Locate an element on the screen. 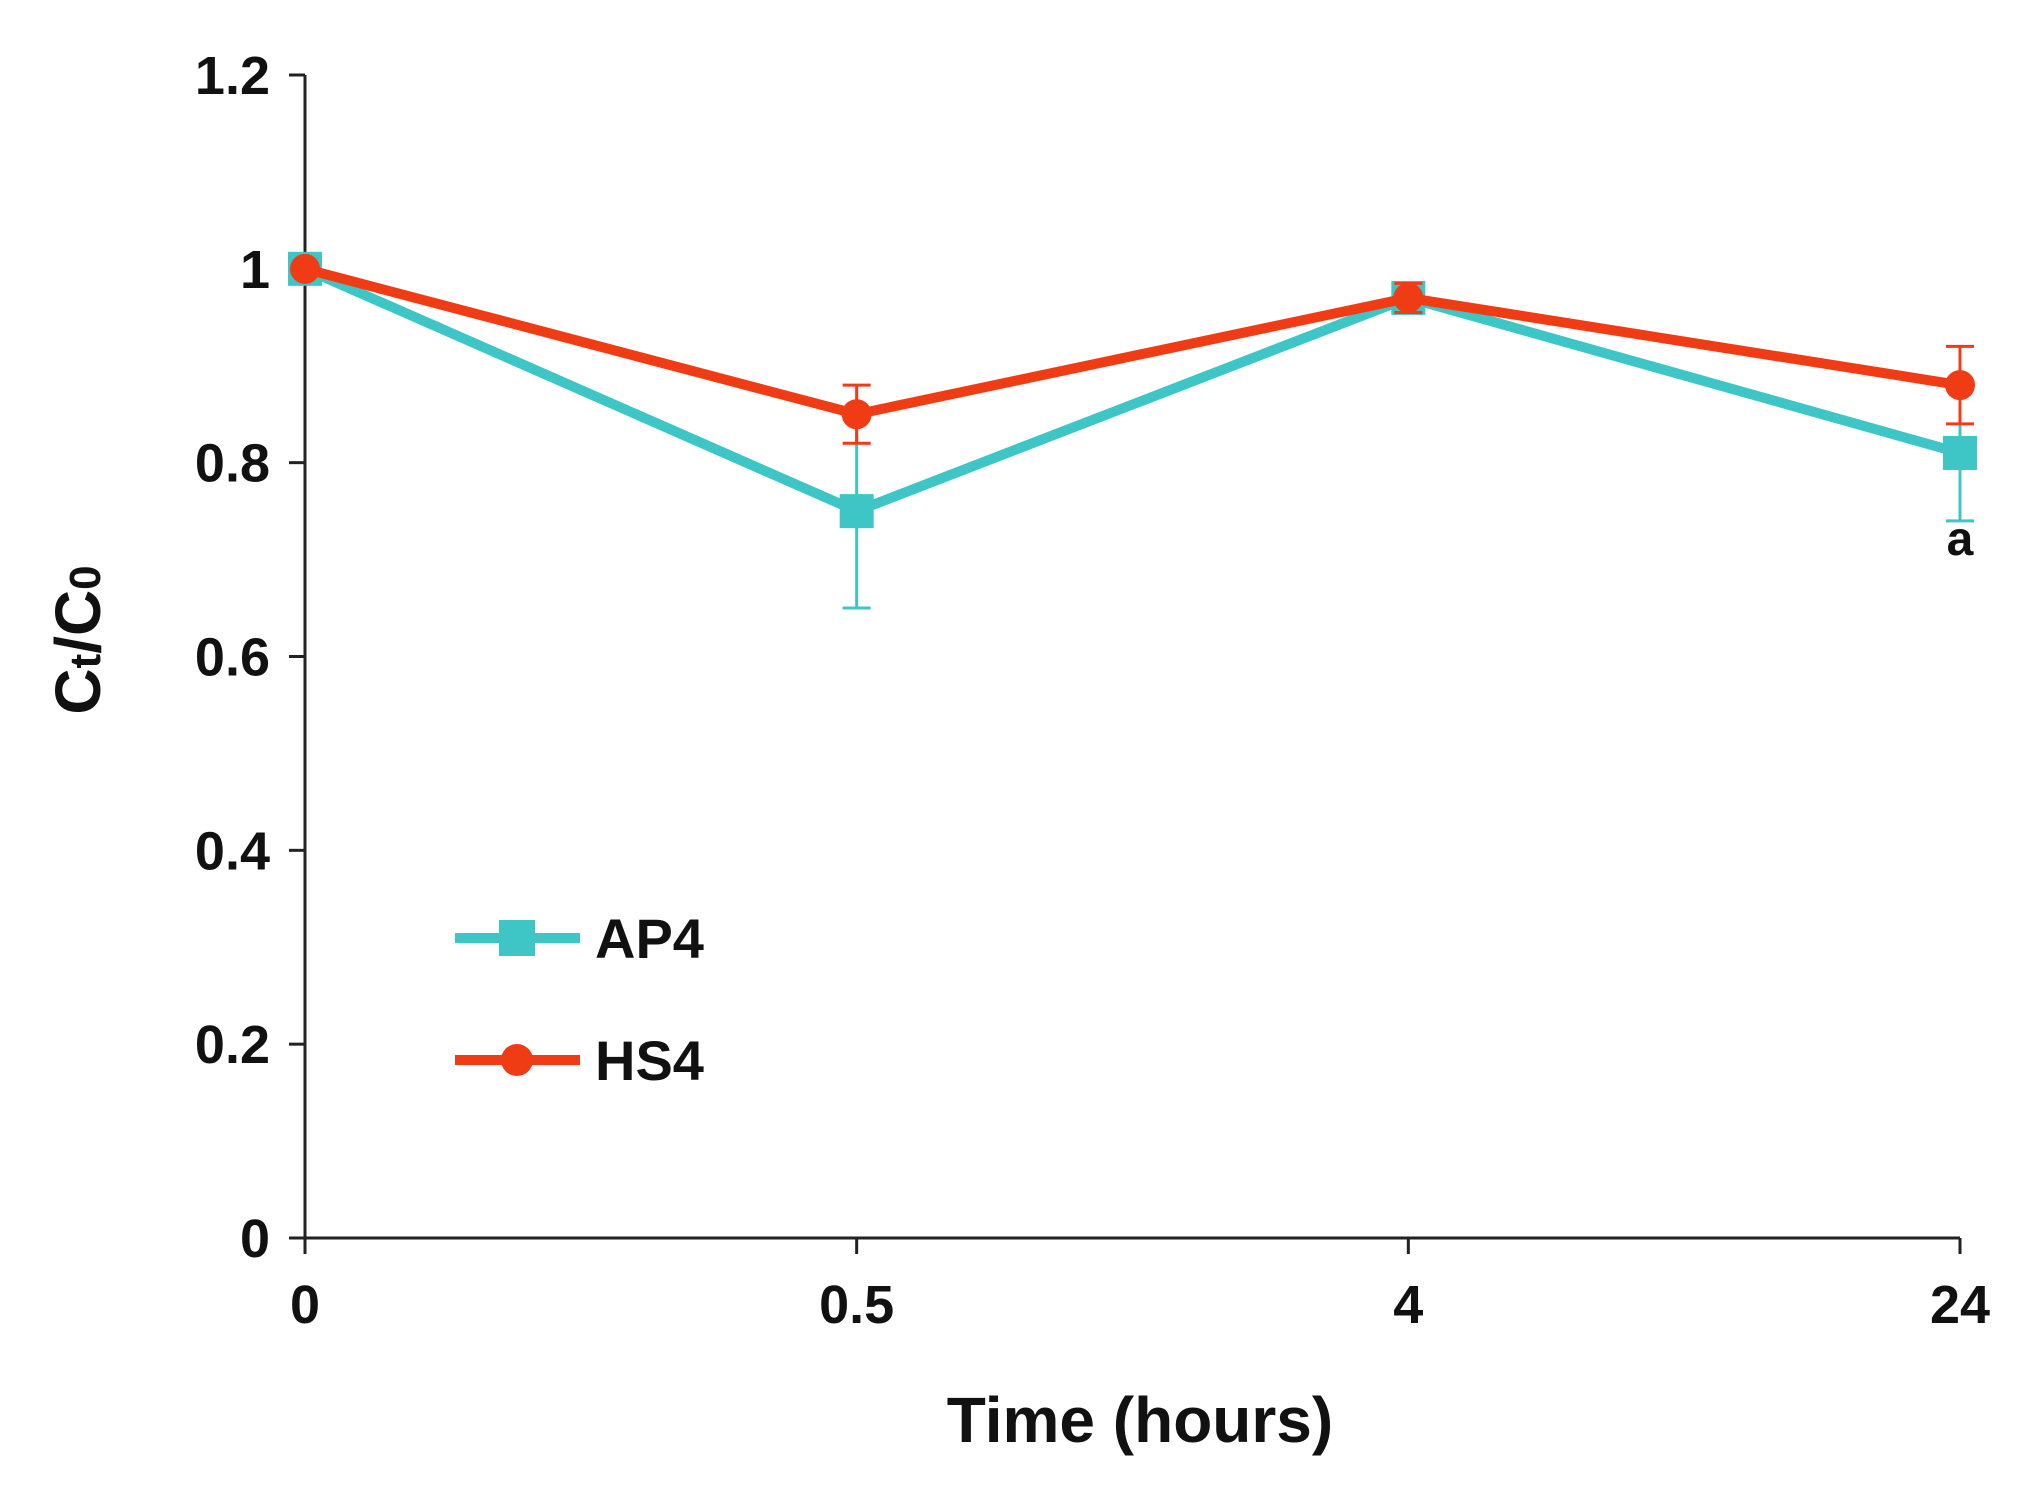 The image size is (2030, 1512). y-tick-label: 0.2 is located at coordinates (232, 1045).